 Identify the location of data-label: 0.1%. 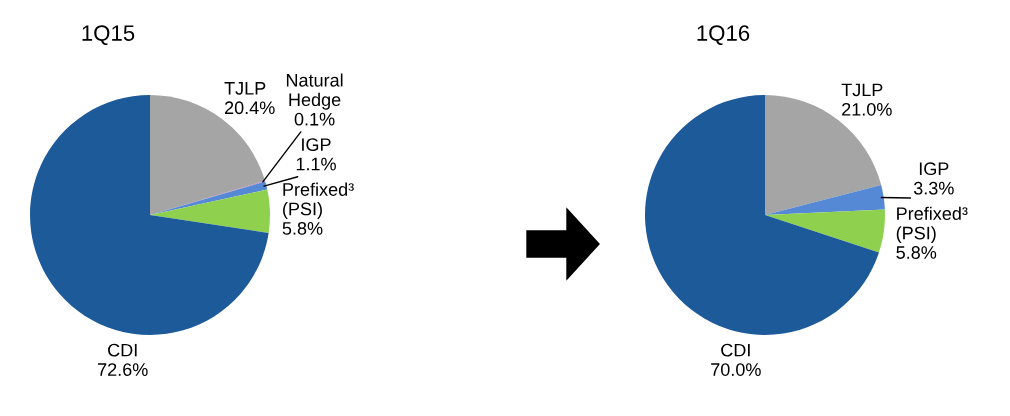
(314, 119).